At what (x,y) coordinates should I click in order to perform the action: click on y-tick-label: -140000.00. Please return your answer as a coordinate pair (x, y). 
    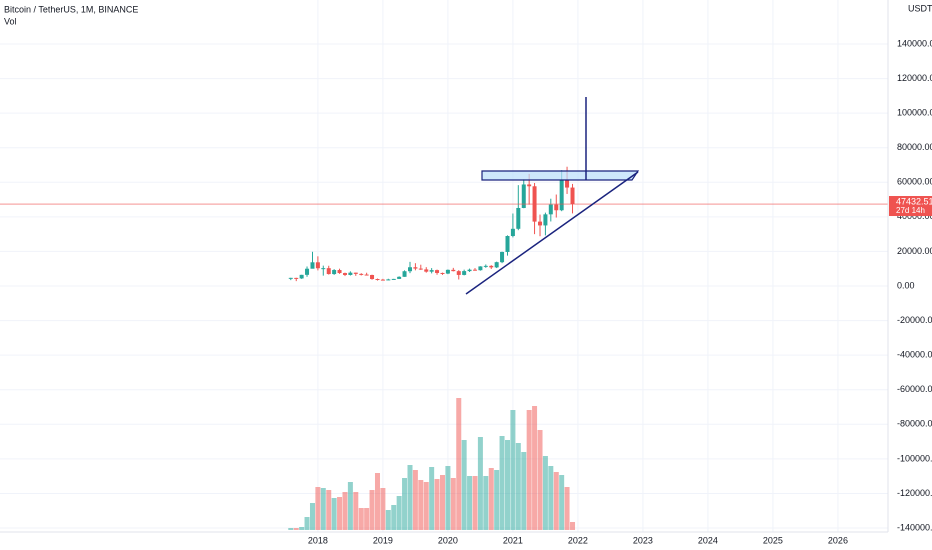
    Looking at the image, I should click on (914, 527).